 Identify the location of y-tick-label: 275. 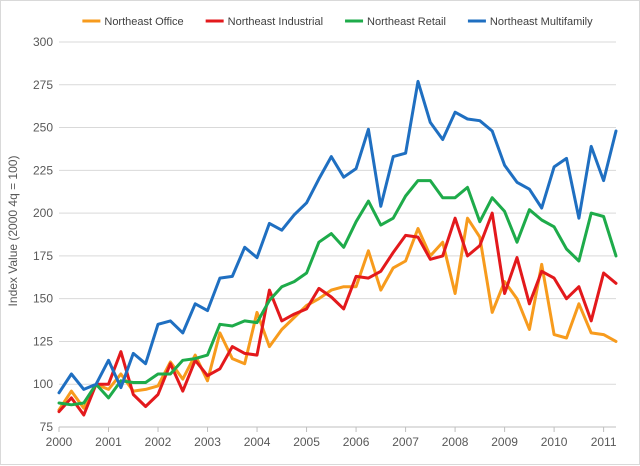
(43, 85).